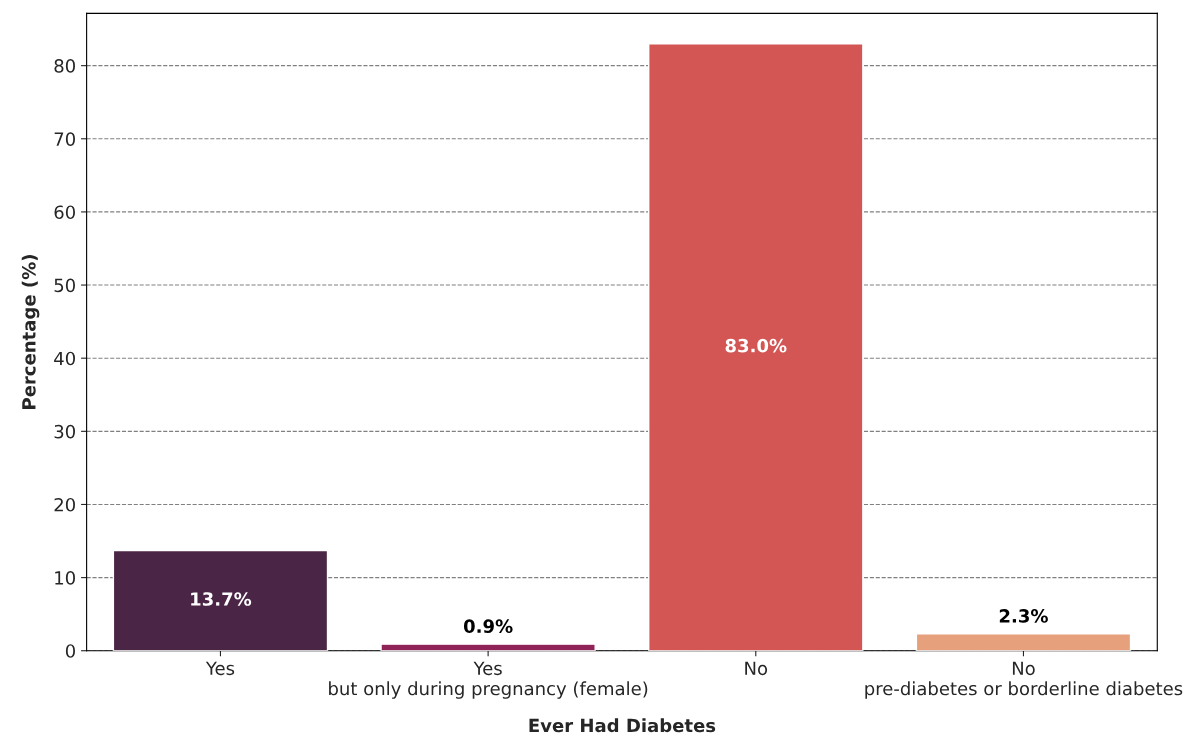 The height and width of the screenshot is (742, 1203). I want to click on y-tick-label: 40, so click(64, 358).